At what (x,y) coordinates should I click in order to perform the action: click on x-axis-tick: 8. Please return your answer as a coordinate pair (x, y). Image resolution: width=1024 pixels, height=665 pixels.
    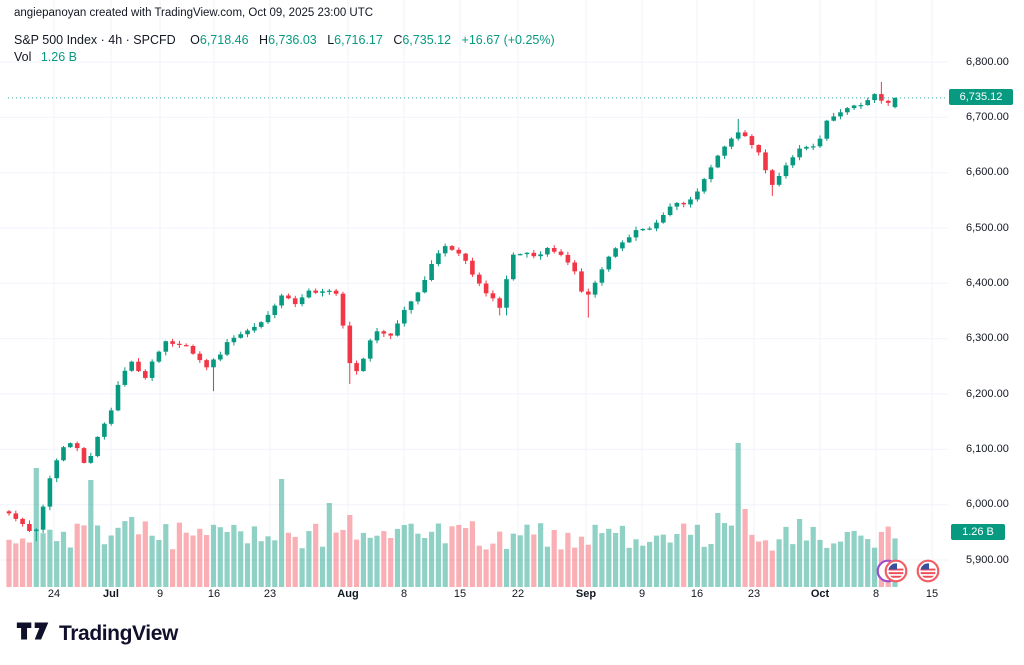
    Looking at the image, I should click on (404, 594).